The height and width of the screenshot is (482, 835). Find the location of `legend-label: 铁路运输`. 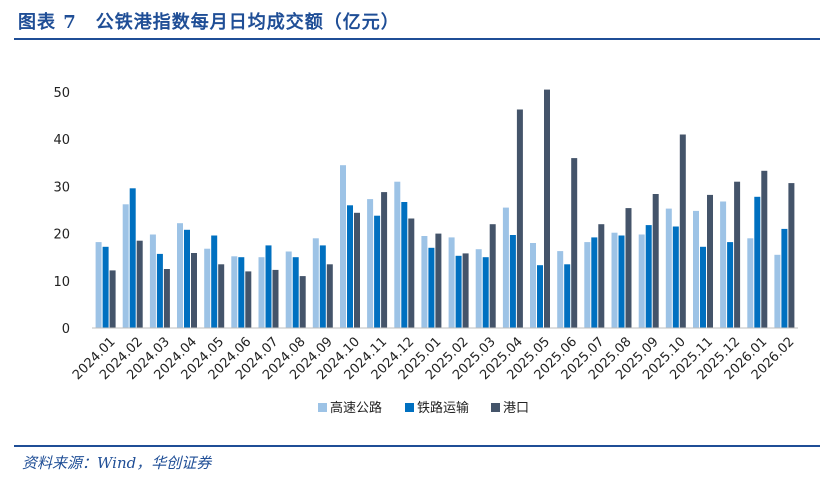

legend-label: 铁路运输 is located at coordinates (443, 408).